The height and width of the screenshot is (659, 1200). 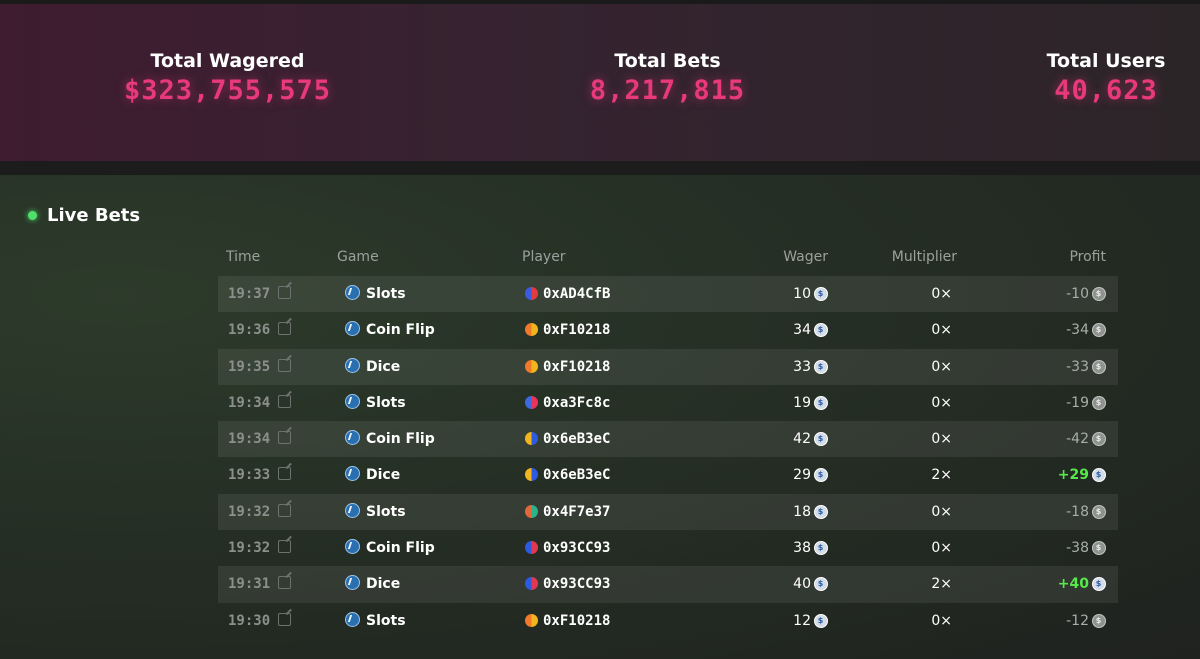 I want to click on bet-game: Slots, so click(x=375, y=512).